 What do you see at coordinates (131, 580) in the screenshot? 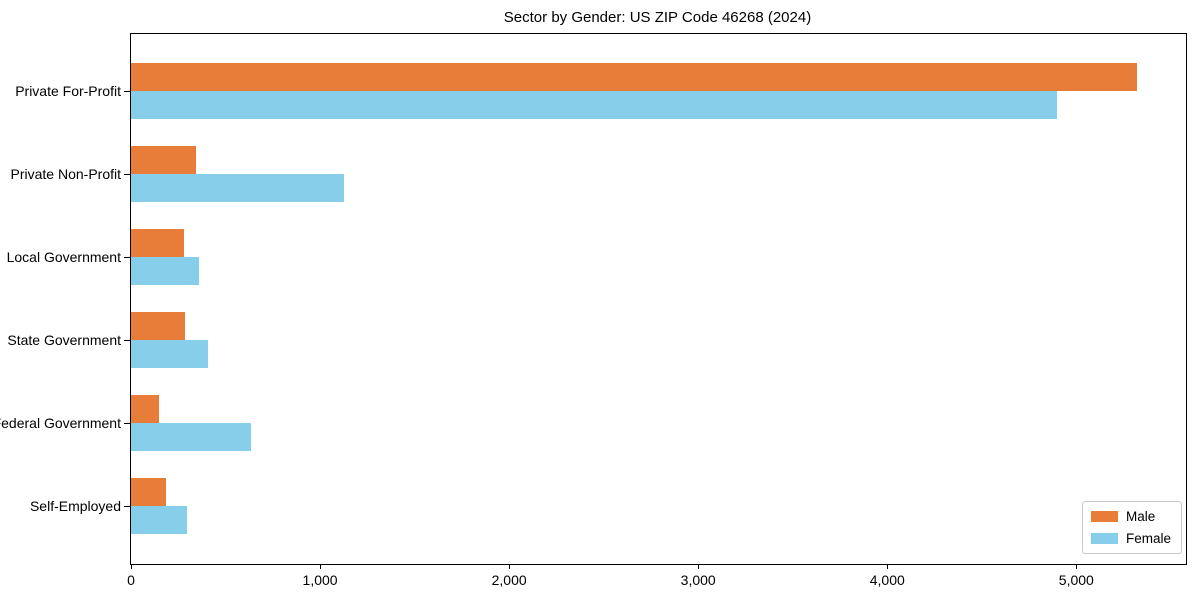
I see `x-tick-label: 0` at bounding box center [131, 580].